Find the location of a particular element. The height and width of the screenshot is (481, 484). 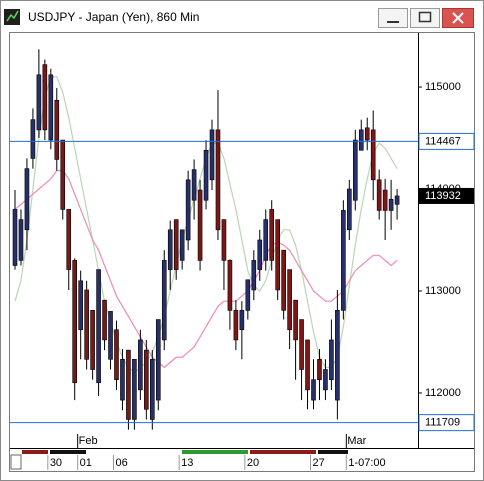

minimize-button is located at coordinates (393, 18).